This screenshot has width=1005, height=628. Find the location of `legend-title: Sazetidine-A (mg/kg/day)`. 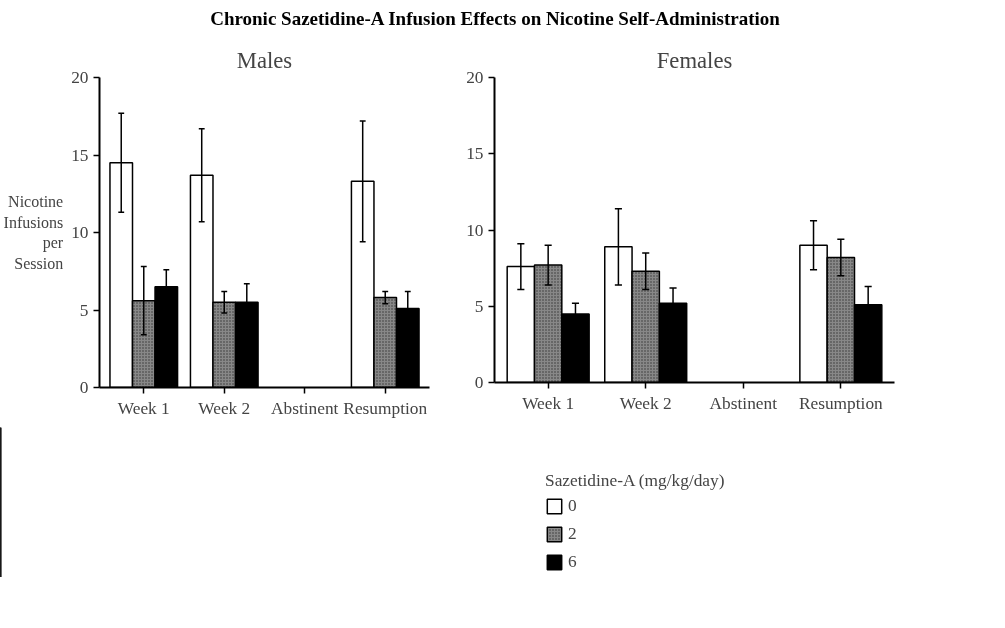

legend-title: Sazetidine-A (mg/kg/day) is located at coordinates (635, 481).